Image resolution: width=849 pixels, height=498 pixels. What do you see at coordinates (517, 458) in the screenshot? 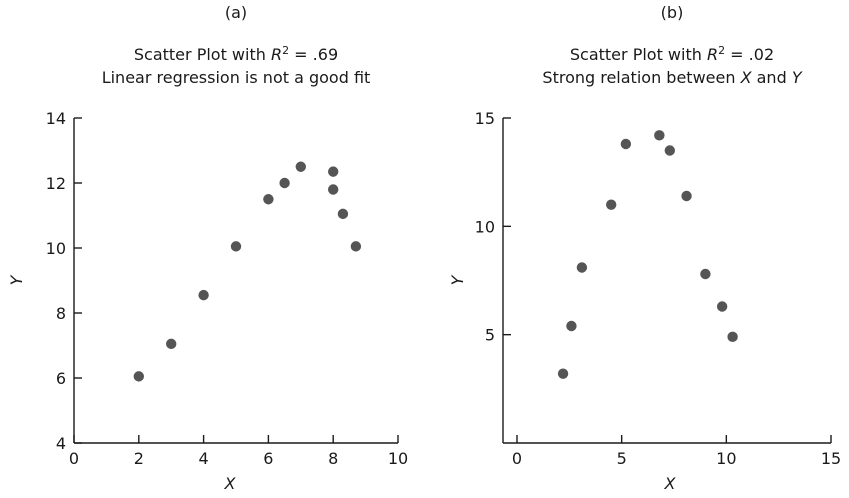
I see `x-tick-label-b: 0` at bounding box center [517, 458].